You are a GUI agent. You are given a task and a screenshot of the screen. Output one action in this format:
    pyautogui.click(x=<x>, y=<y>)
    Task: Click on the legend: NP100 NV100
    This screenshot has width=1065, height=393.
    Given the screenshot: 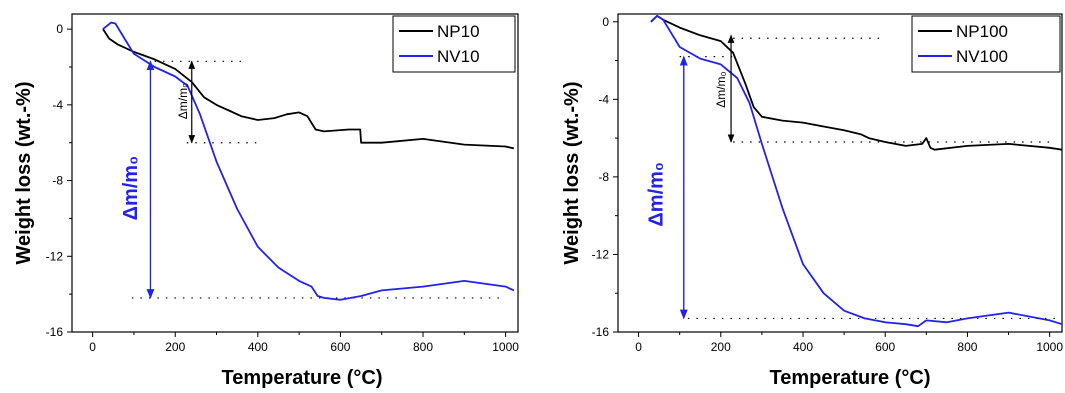 What is the action you would take?
    pyautogui.click(x=986, y=44)
    